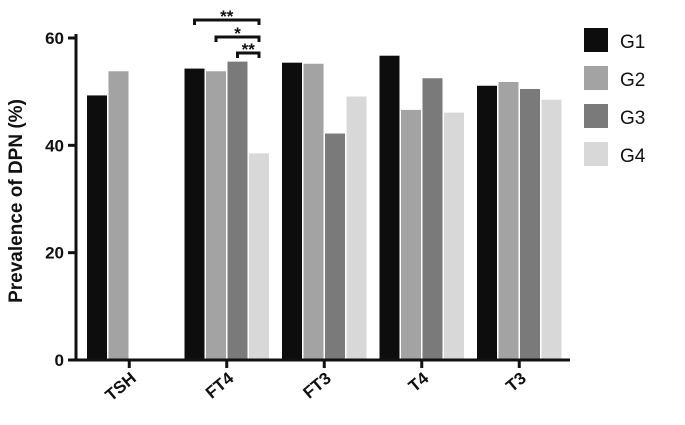 The height and width of the screenshot is (425, 685). What do you see at coordinates (54, 199) in the screenshot?
I see `y-tick-labels: 0 20 40 60` at bounding box center [54, 199].